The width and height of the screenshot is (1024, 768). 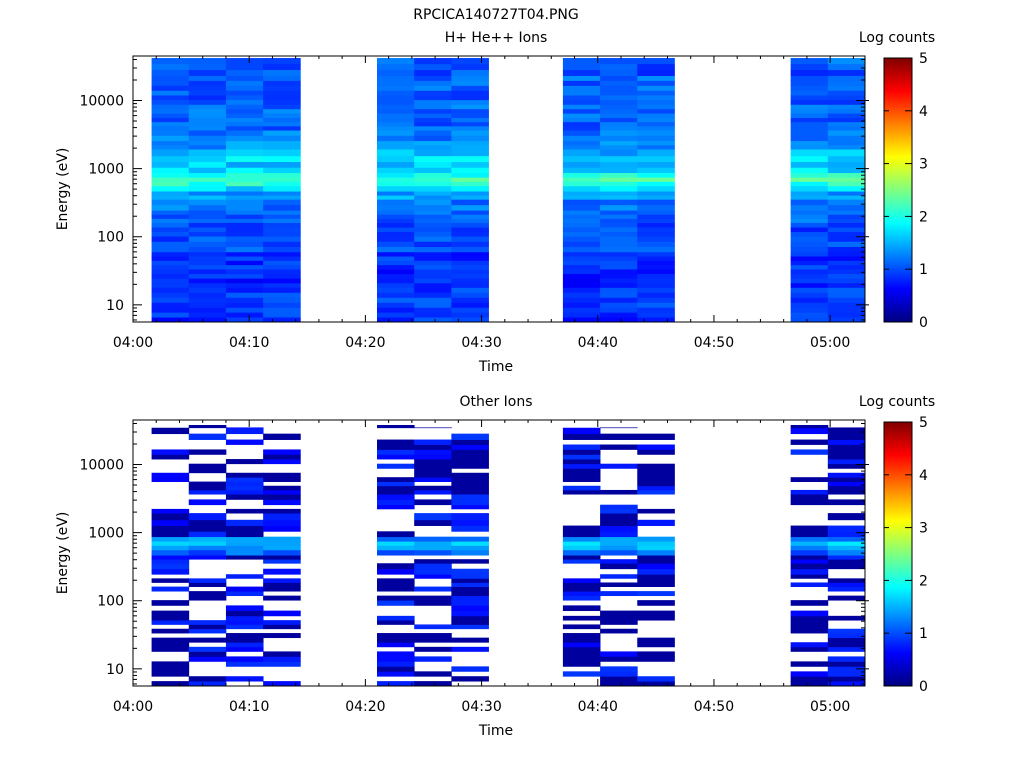 What do you see at coordinates (923, 270) in the screenshot?
I see `colorbar-tick-label: 1` at bounding box center [923, 270].